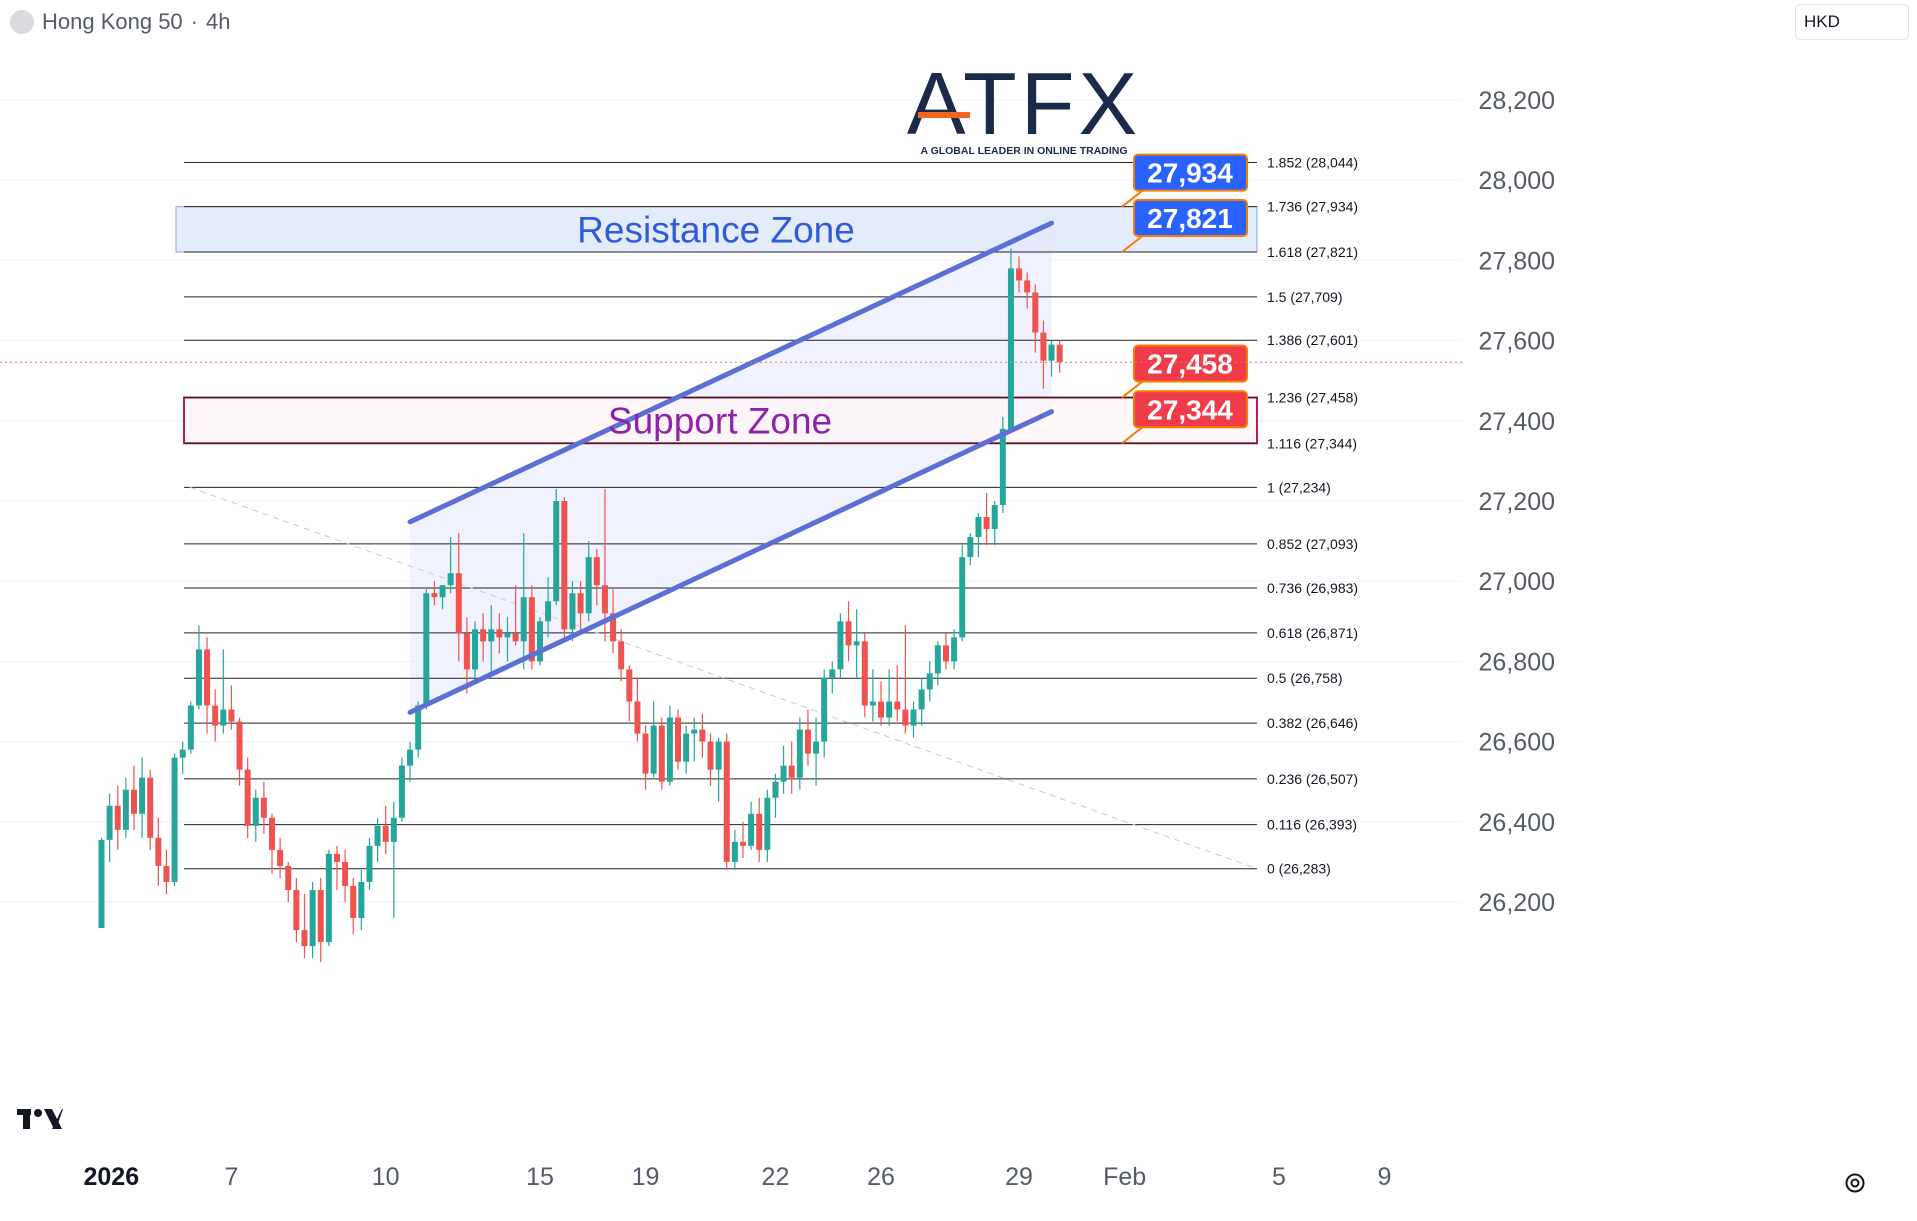 The height and width of the screenshot is (1221, 1917). I want to click on channel-upper-line, so click(731, 372).